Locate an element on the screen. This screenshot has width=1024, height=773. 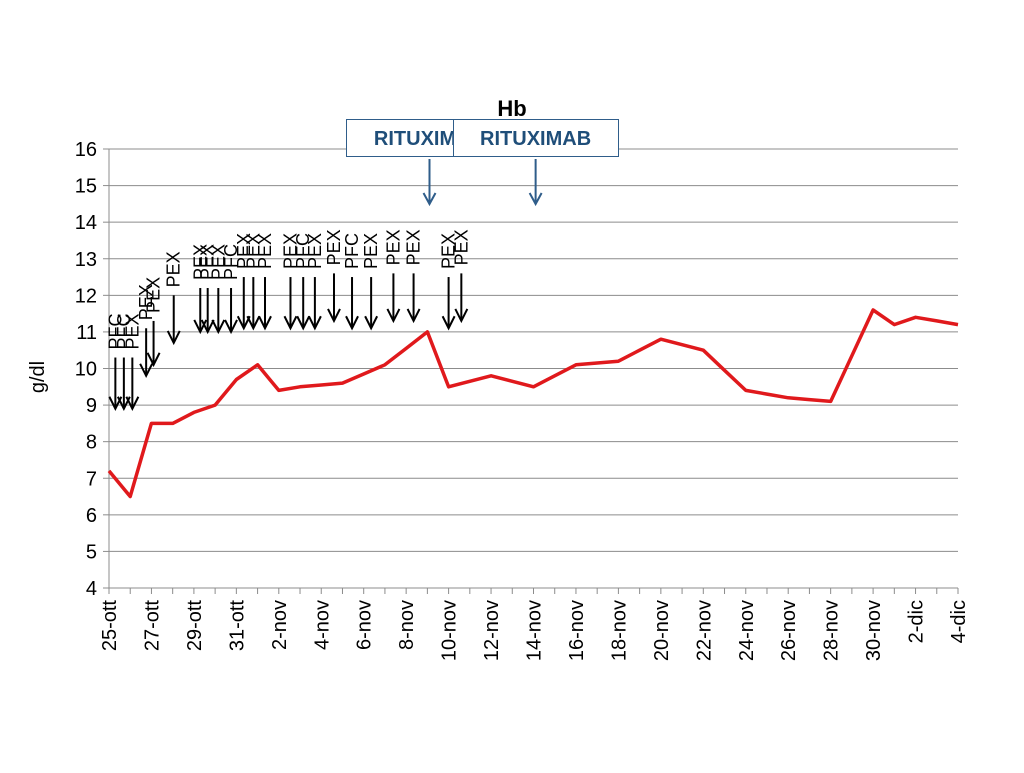
x-tick-label: 4-nov is located at coordinates (322, 625).